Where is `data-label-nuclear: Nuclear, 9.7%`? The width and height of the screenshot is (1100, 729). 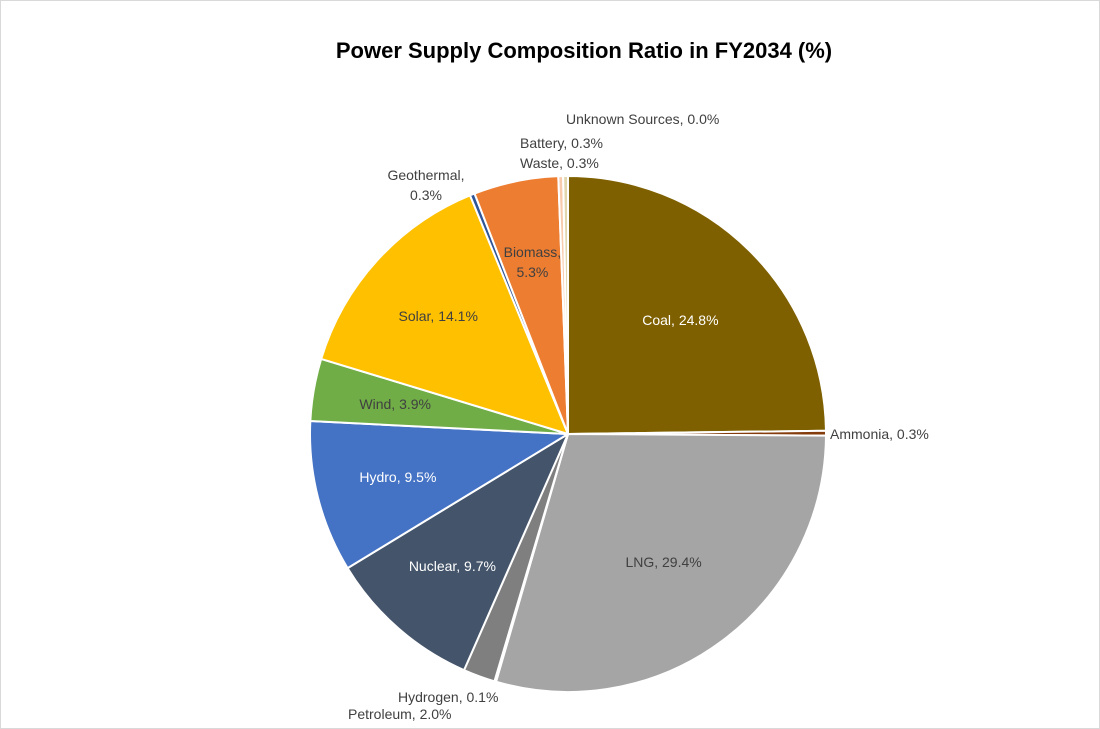
data-label-nuclear: Nuclear, 9.7% is located at coordinates (452, 566).